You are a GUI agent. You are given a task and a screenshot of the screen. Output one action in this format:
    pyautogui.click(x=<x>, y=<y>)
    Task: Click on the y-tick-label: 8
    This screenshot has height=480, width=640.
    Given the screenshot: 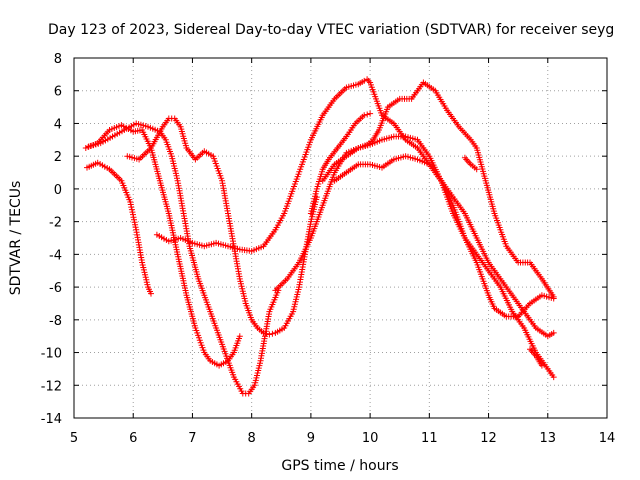 What is the action you would take?
    pyautogui.click(x=58, y=59)
    